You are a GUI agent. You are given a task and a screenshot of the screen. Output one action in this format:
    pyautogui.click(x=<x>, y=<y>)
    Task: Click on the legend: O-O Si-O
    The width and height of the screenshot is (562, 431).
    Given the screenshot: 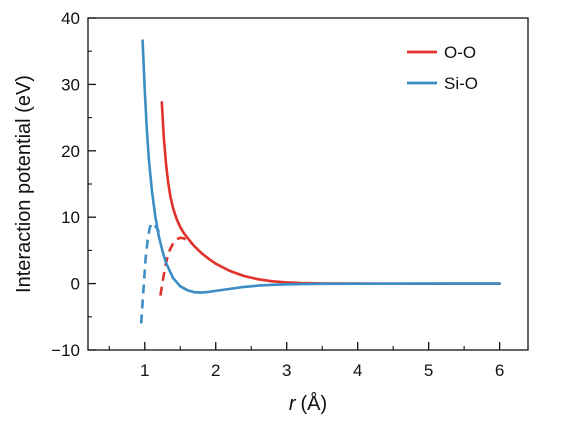 What is the action you would take?
    pyautogui.click(x=442, y=68)
    